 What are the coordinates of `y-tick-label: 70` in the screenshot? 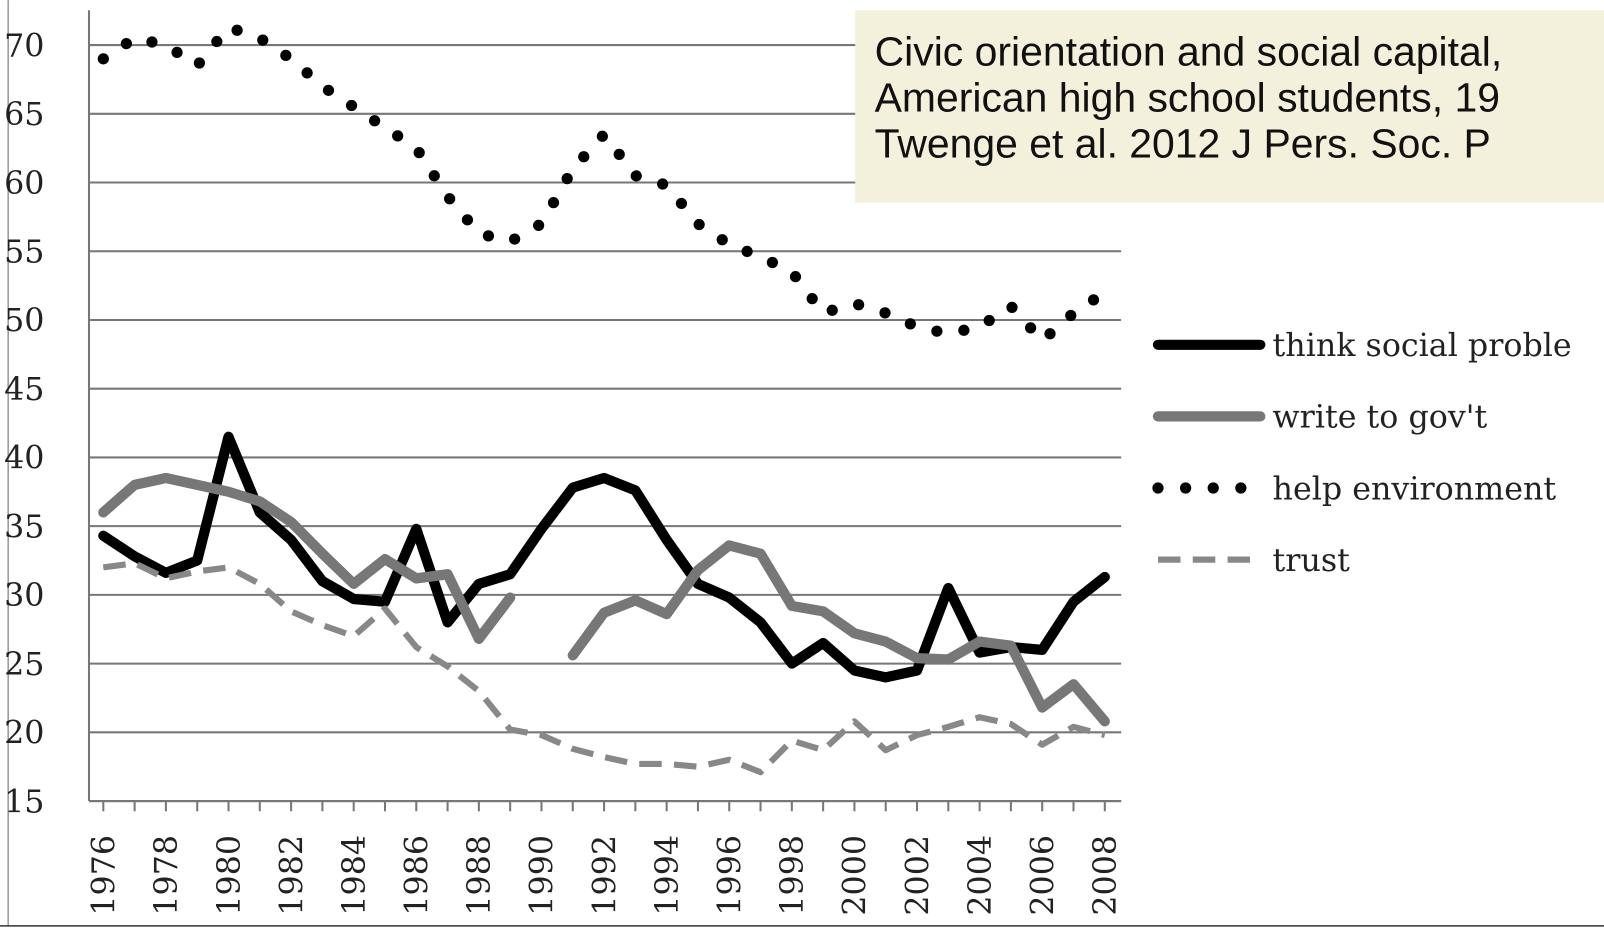 It's located at (24, 46).